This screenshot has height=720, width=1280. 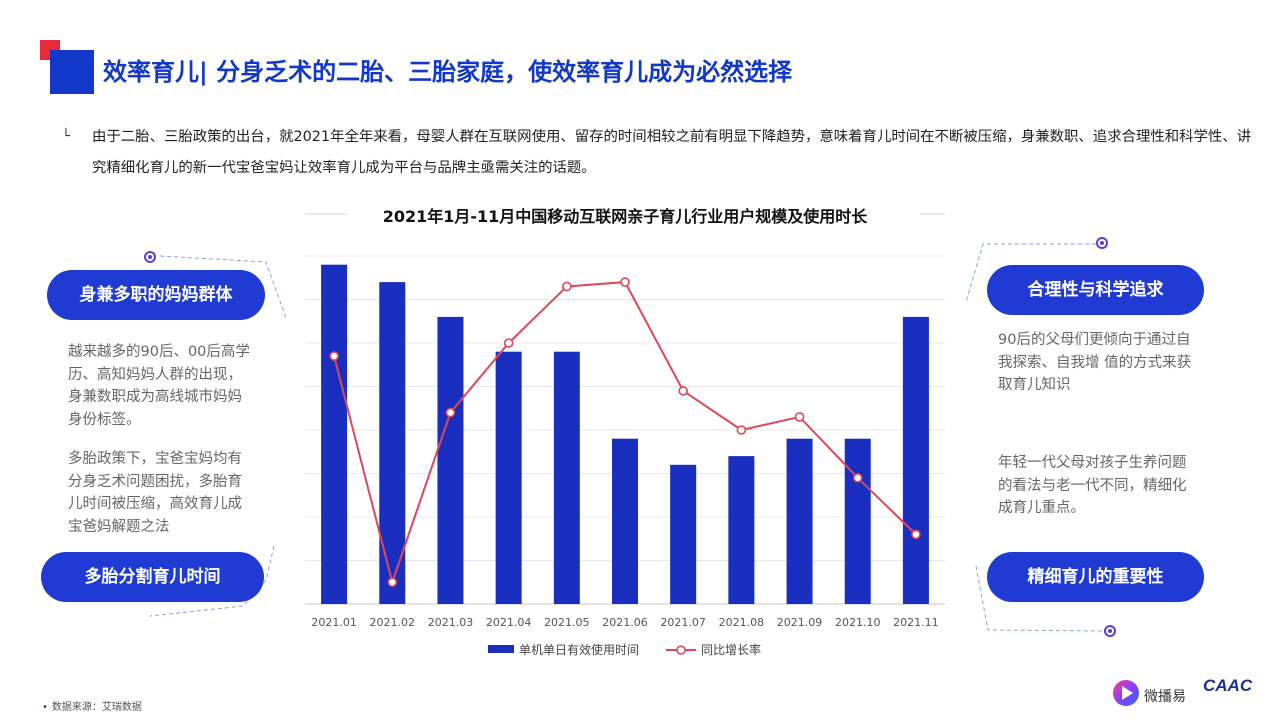 What do you see at coordinates (152, 577) in the screenshot?
I see `pill-multi-child-time: 多胎分割育儿时间` at bounding box center [152, 577].